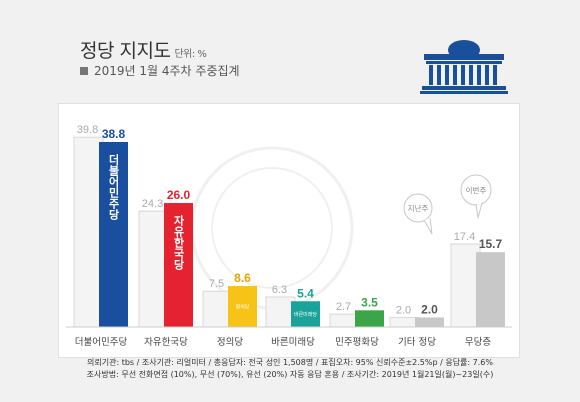 The width and height of the screenshot is (580, 402). I want to click on value-label-current-3: 5.4, so click(305, 293).